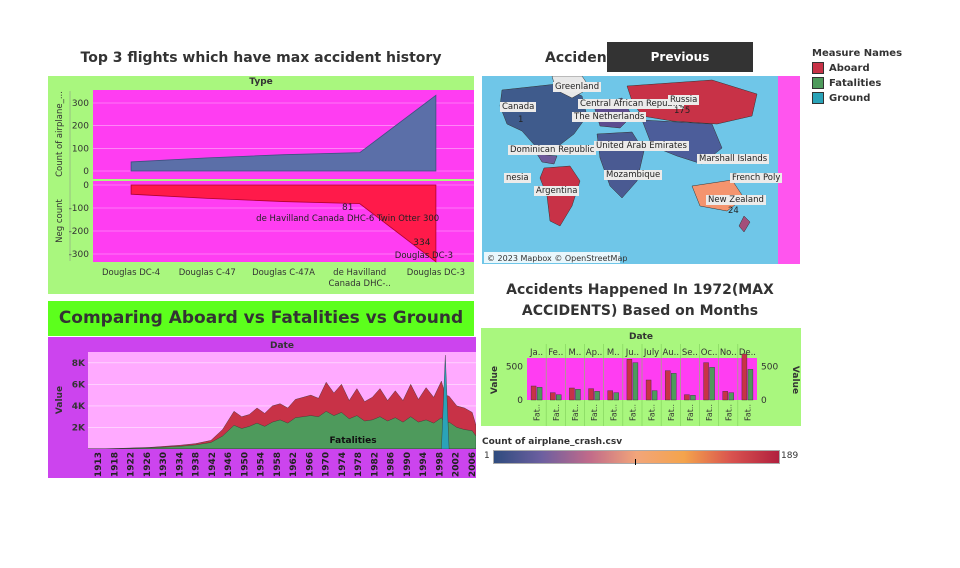  I want to click on chart2-title-bar, so click(261, 318).